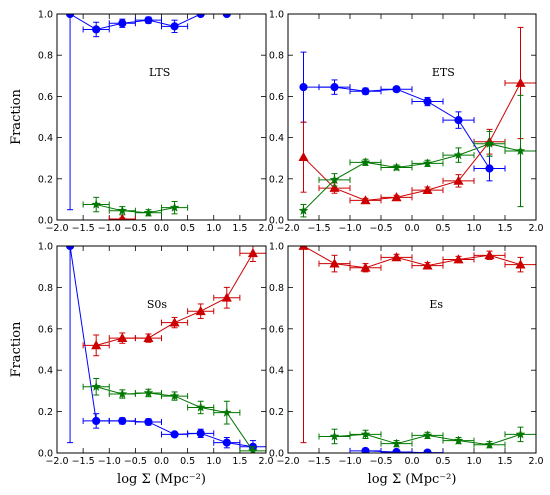  What do you see at coordinates (412, 479) in the screenshot?
I see `x-axis-label: log Σ (Mpc⁻²)` at bounding box center [412, 479].